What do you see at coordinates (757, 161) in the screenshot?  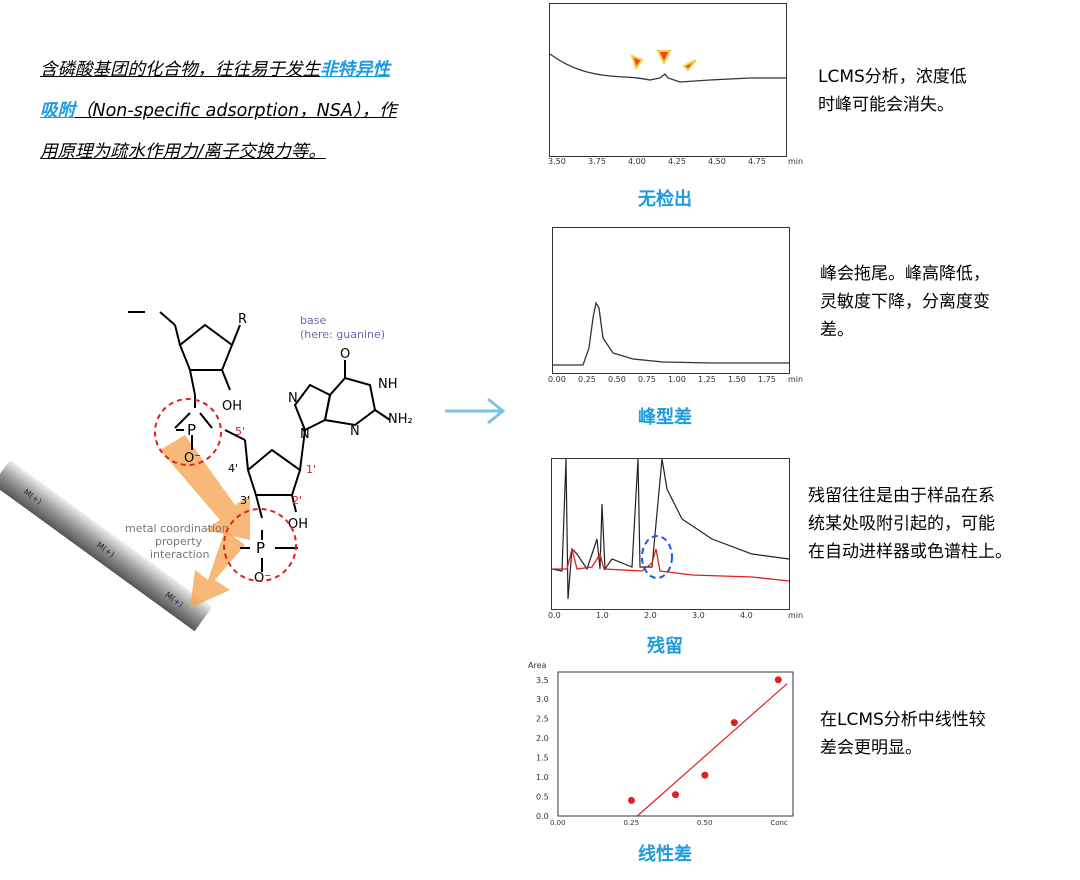 I see `x-tick-label: 4.75` at bounding box center [757, 161].